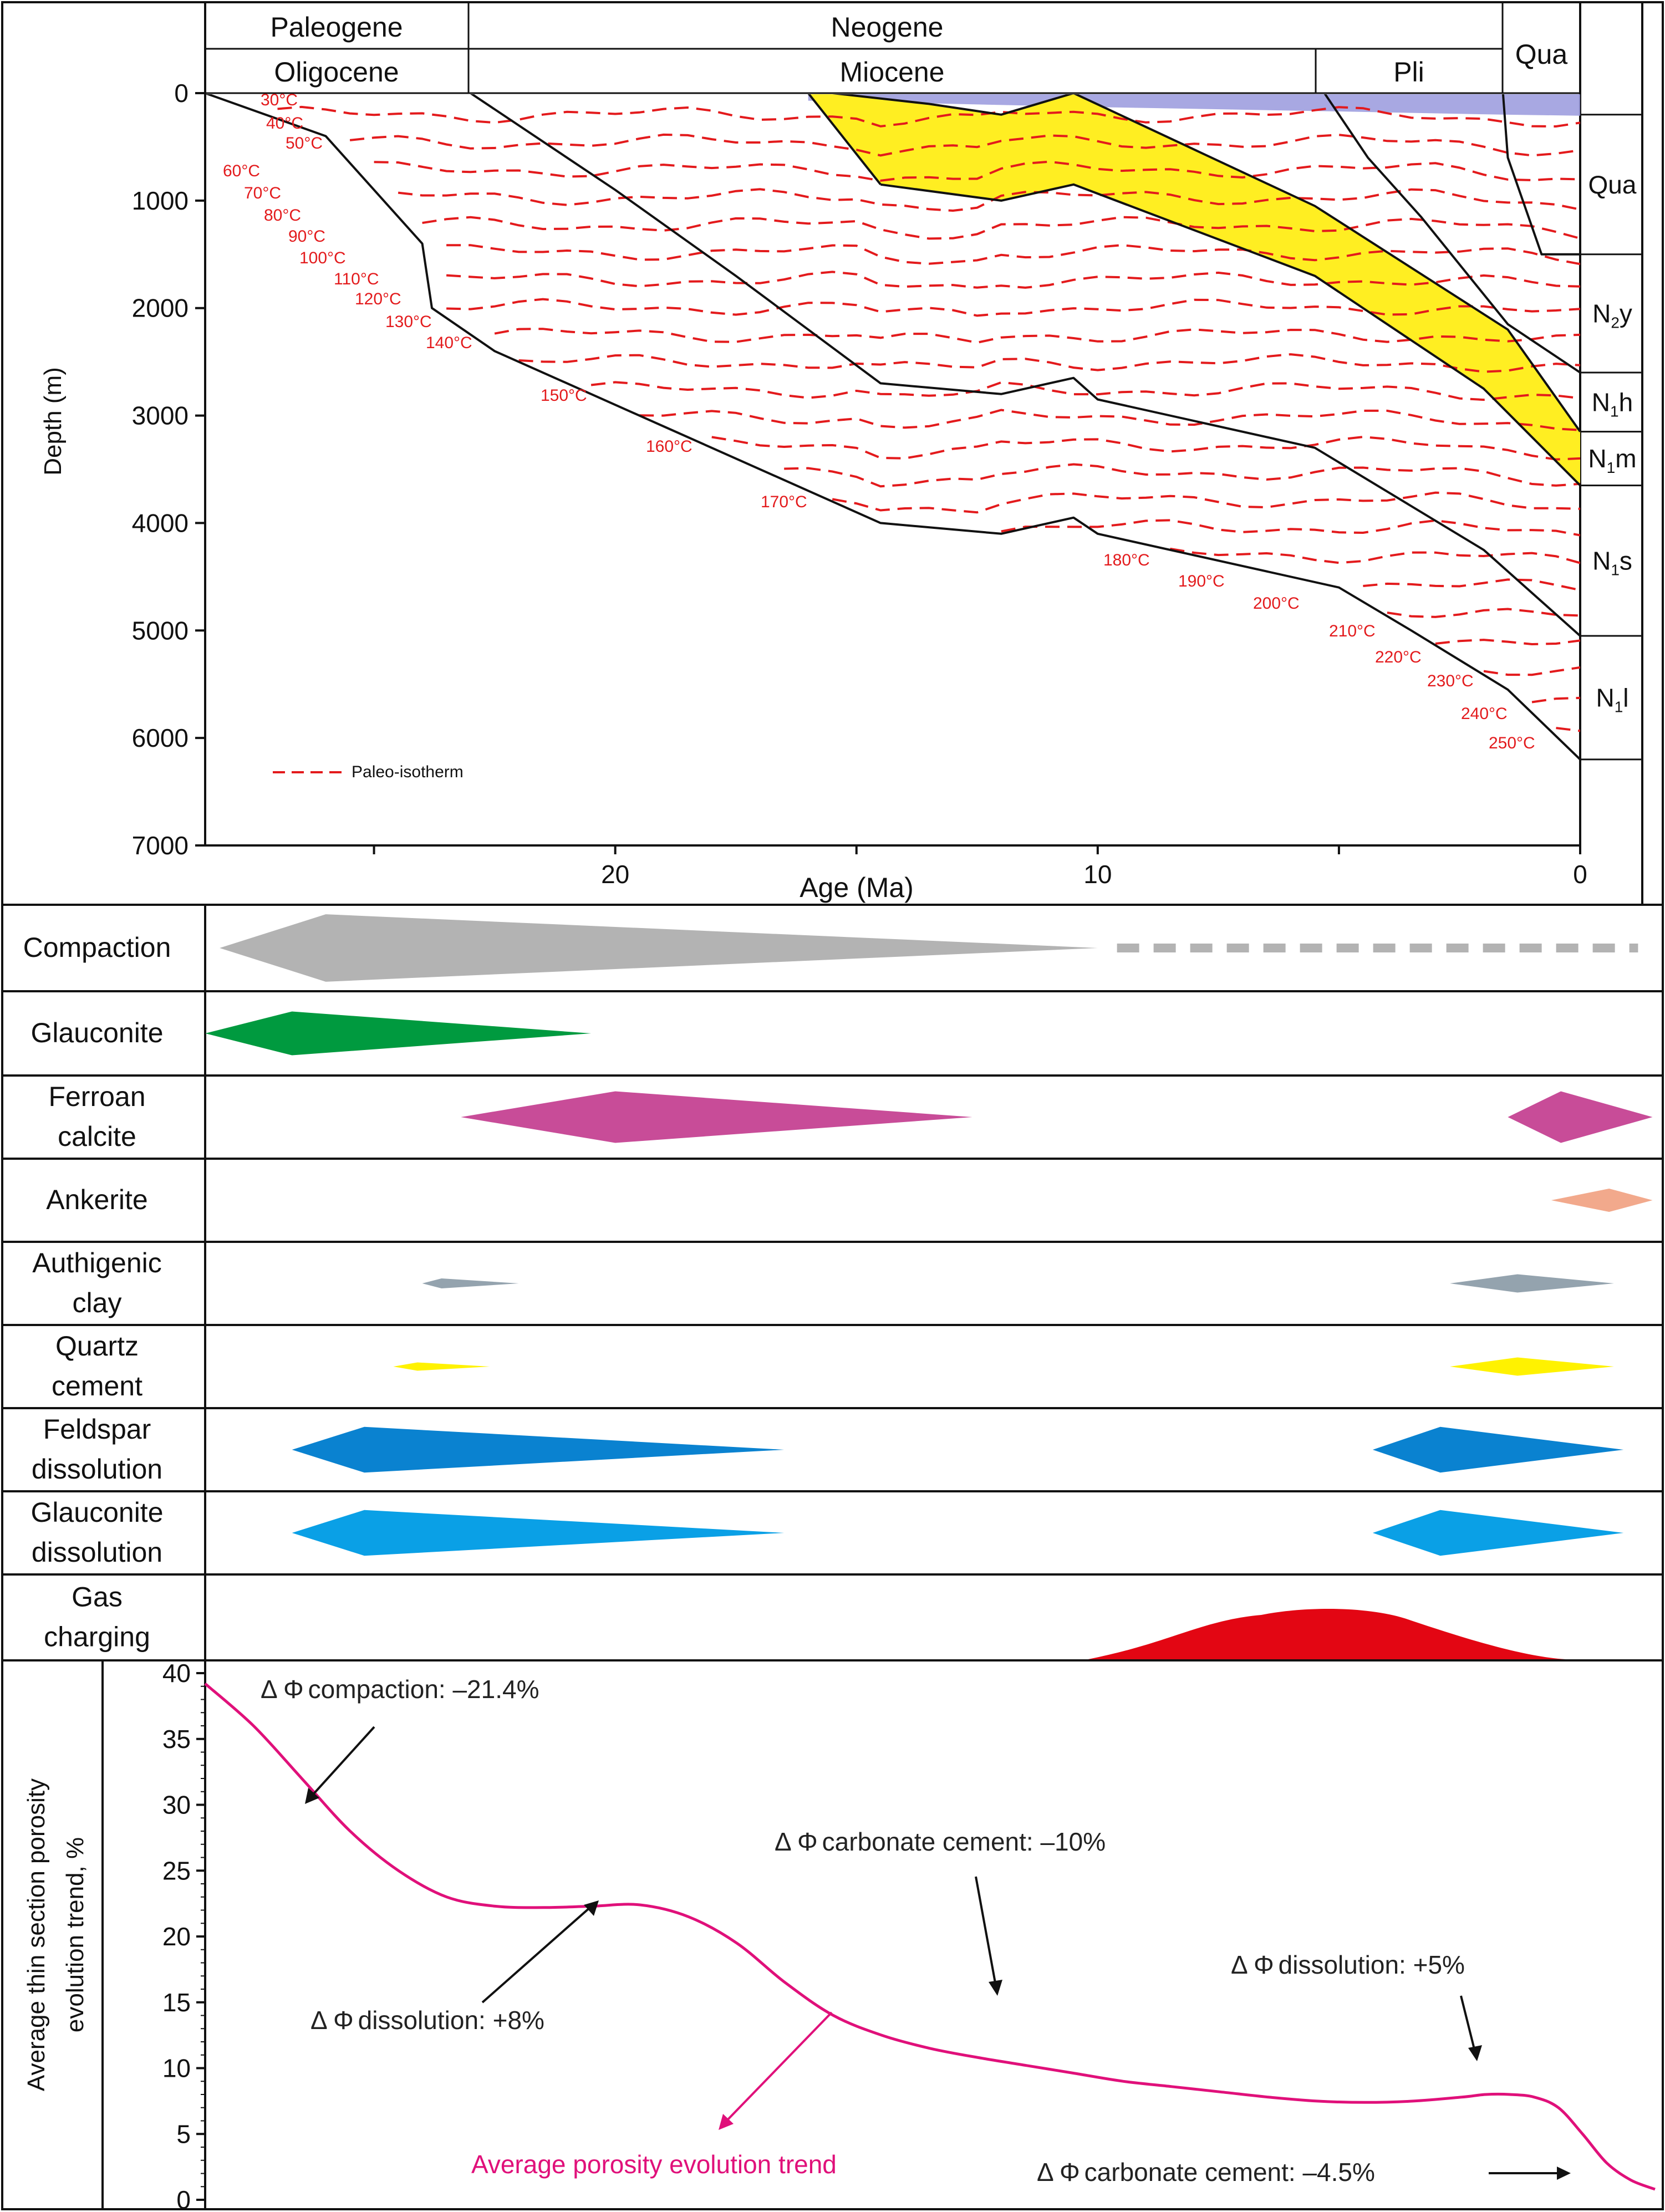  What do you see at coordinates (176, 1805) in the screenshot?
I see `porosity-tick-label: 30` at bounding box center [176, 1805].